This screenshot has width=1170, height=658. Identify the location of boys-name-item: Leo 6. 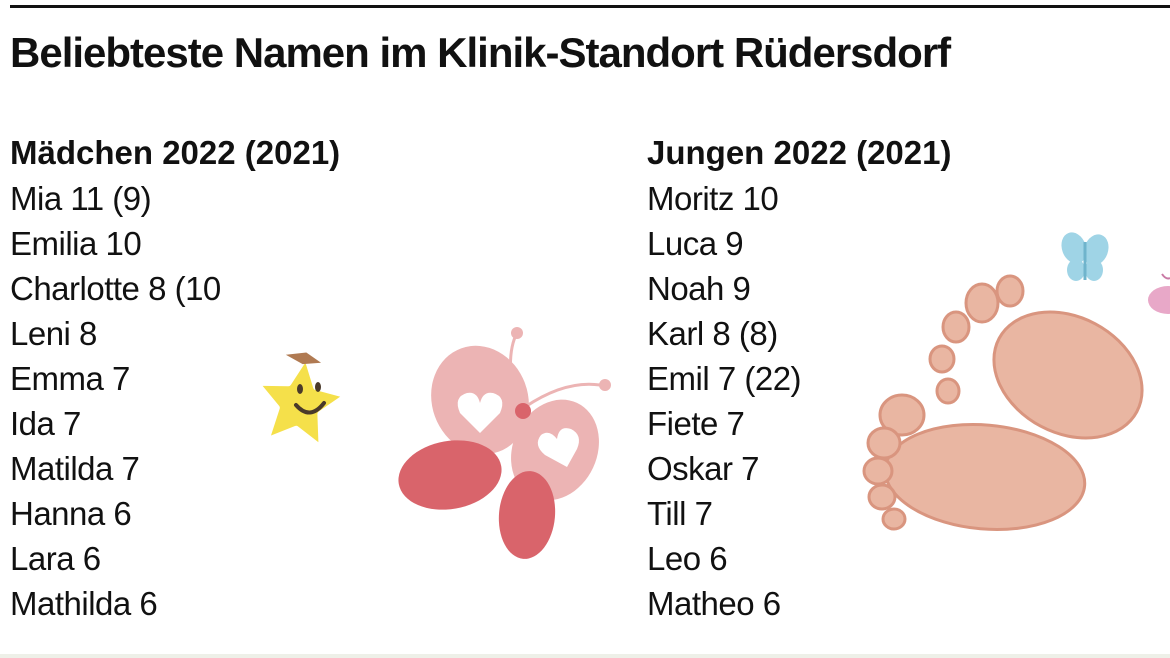
(687, 558).